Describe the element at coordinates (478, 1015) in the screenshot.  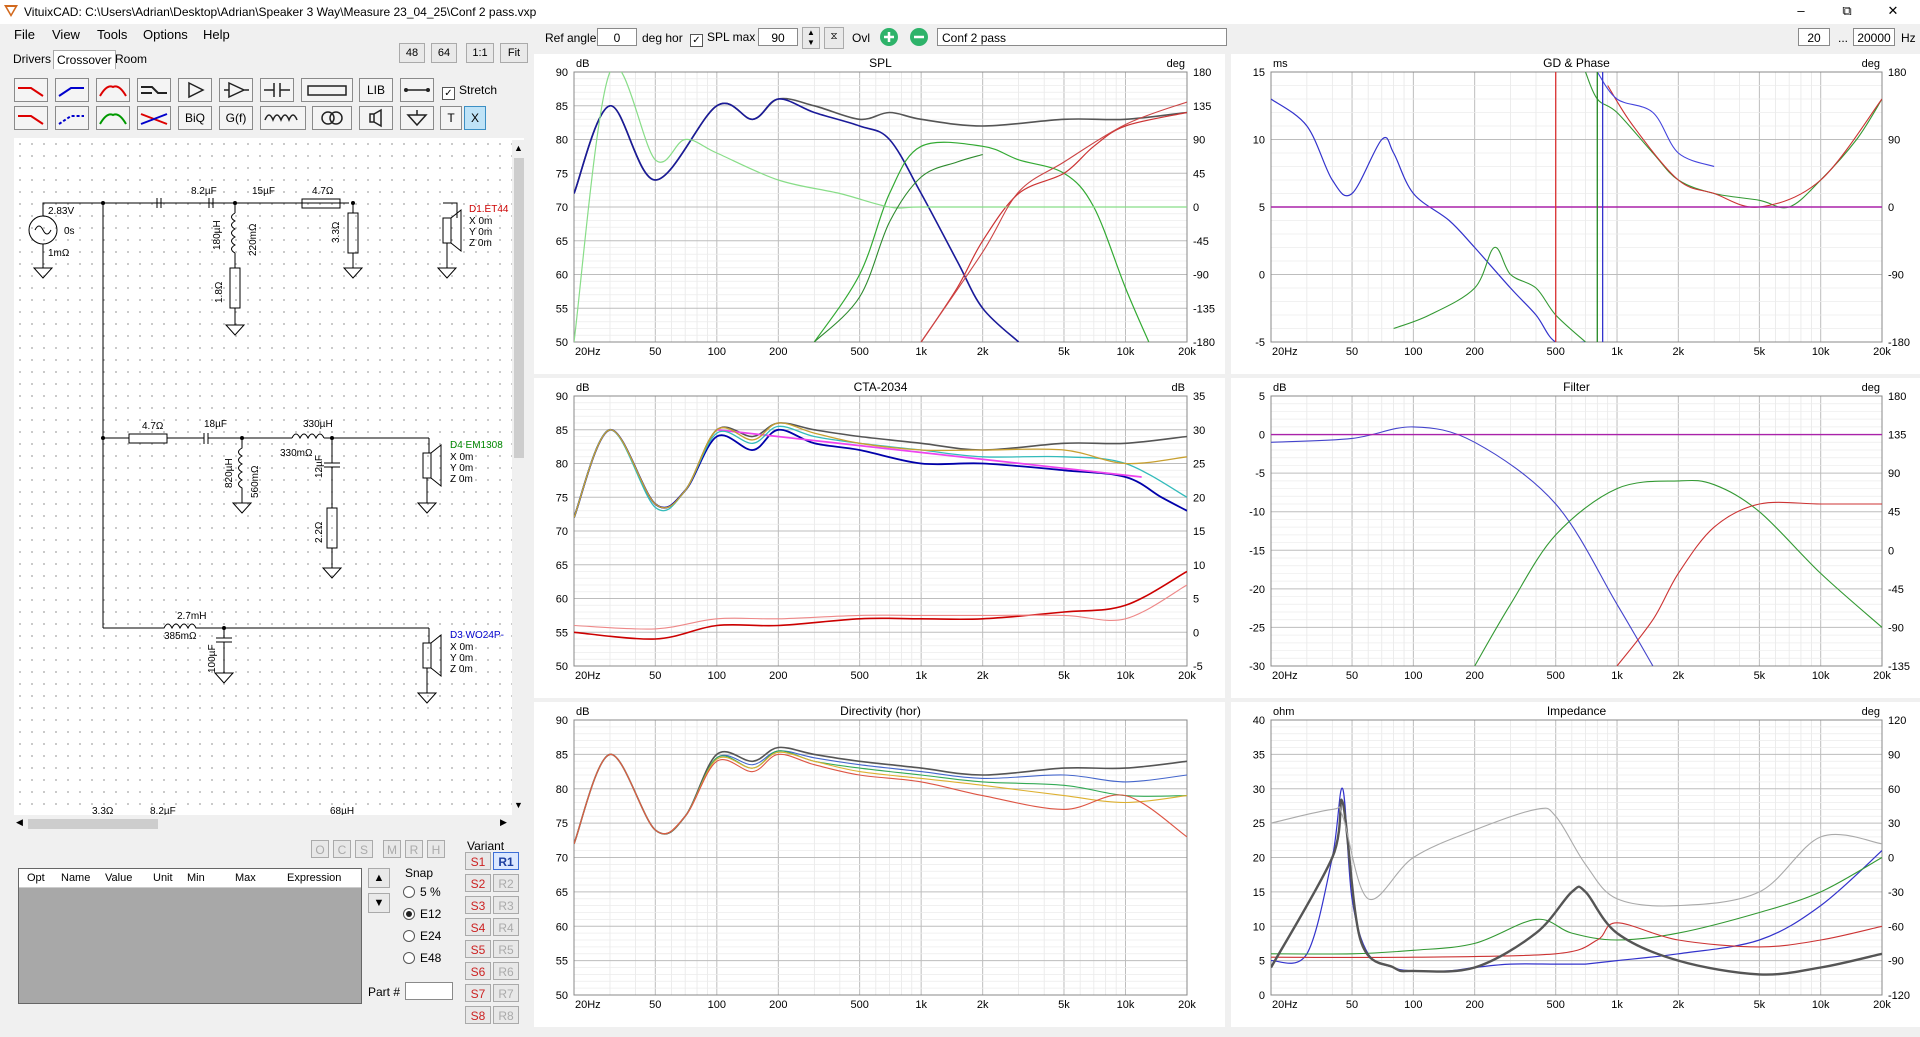
I see `variant-s8-button: S8` at that location.